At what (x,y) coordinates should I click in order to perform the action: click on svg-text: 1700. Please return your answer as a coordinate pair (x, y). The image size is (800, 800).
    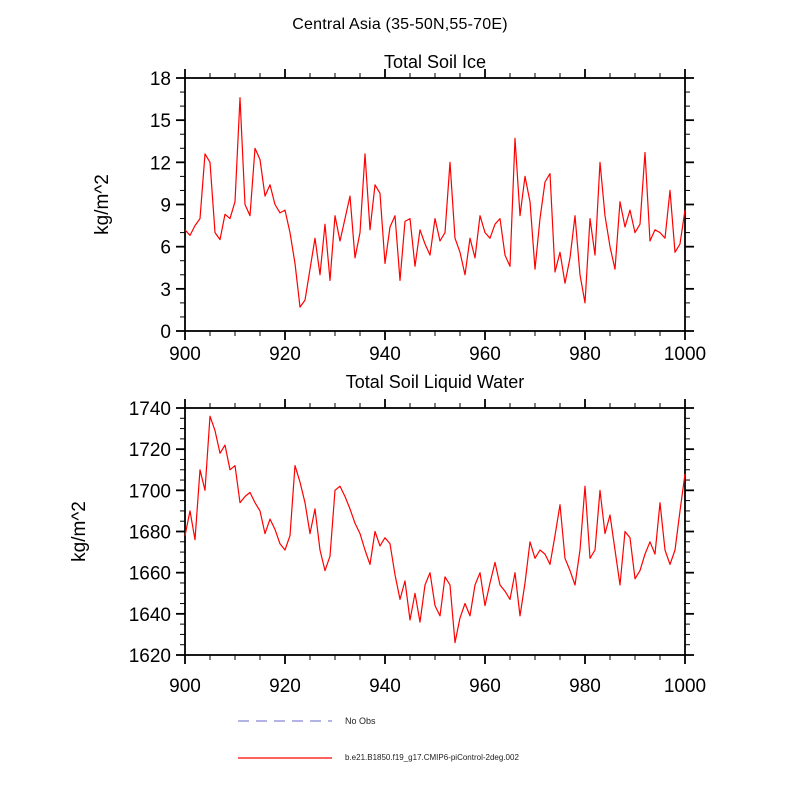
    Looking at the image, I should click on (150, 491).